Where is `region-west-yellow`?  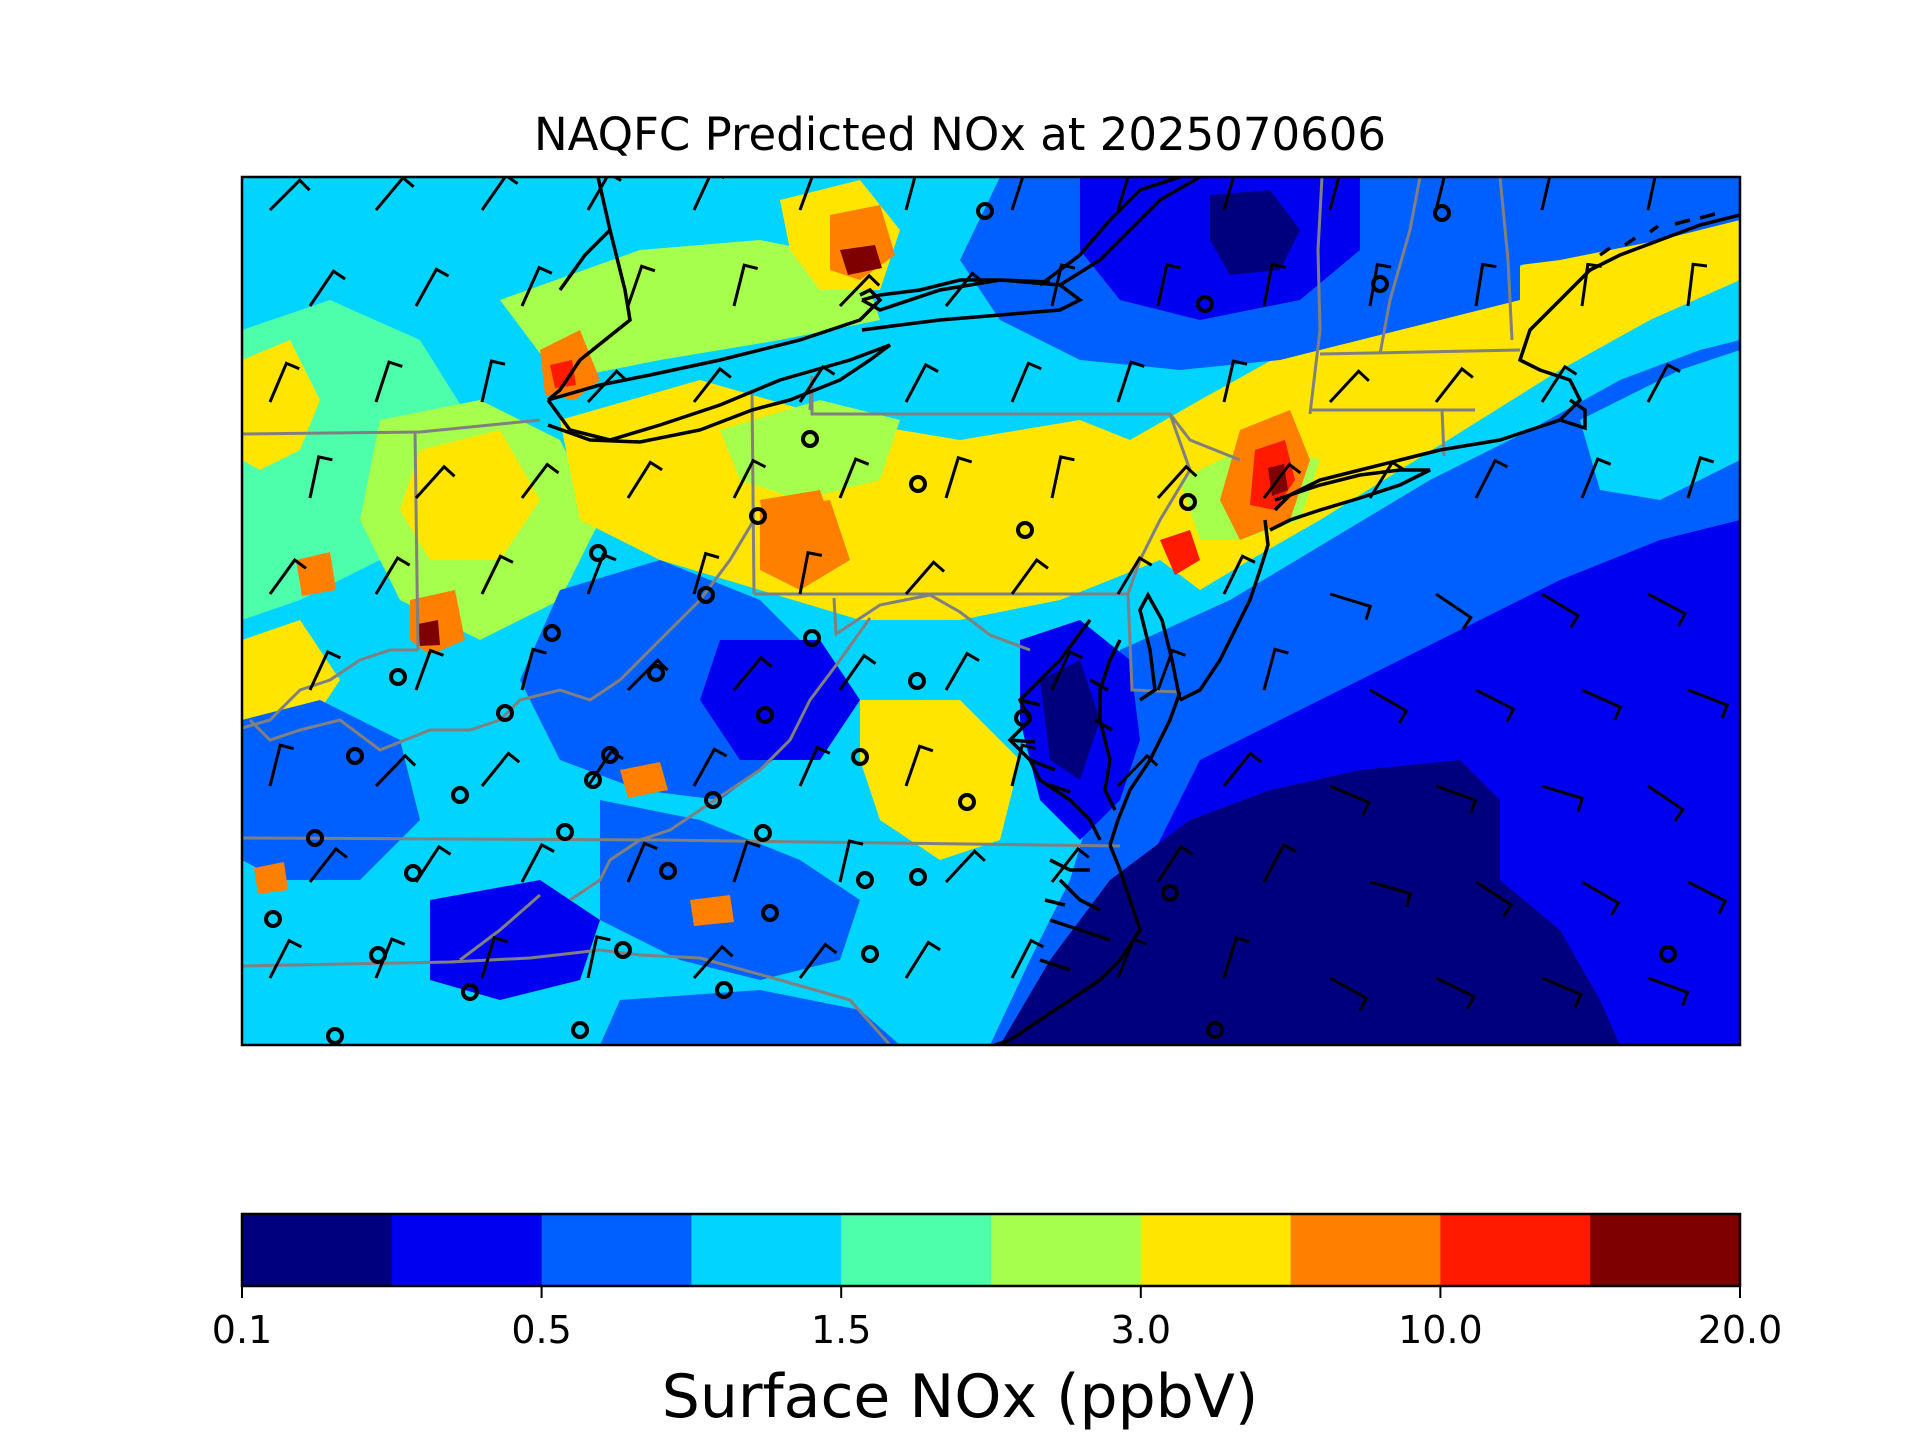 region-west-yellow is located at coordinates (281, 405).